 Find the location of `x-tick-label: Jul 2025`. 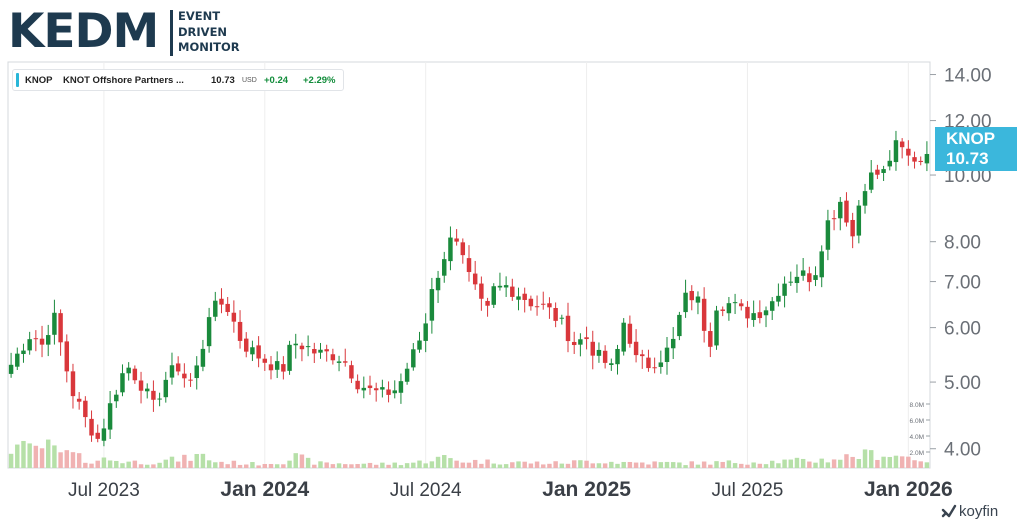

x-tick-label: Jul 2025 is located at coordinates (748, 490).